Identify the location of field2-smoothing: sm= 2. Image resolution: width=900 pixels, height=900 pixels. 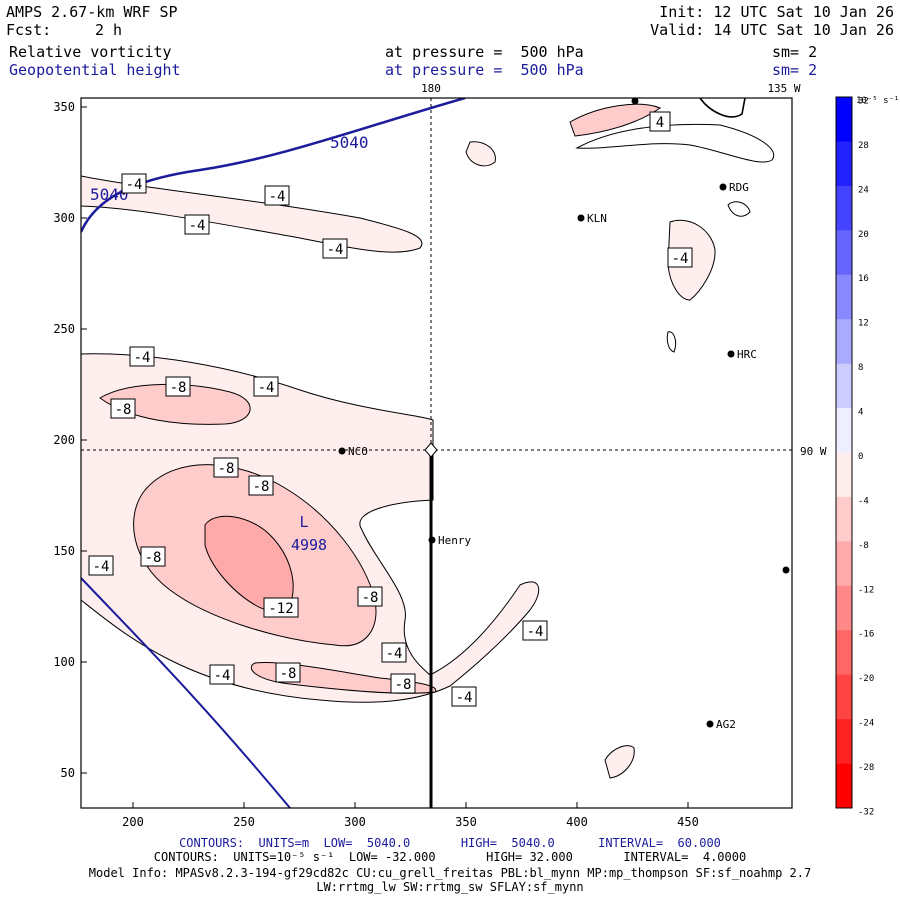
(795, 70).